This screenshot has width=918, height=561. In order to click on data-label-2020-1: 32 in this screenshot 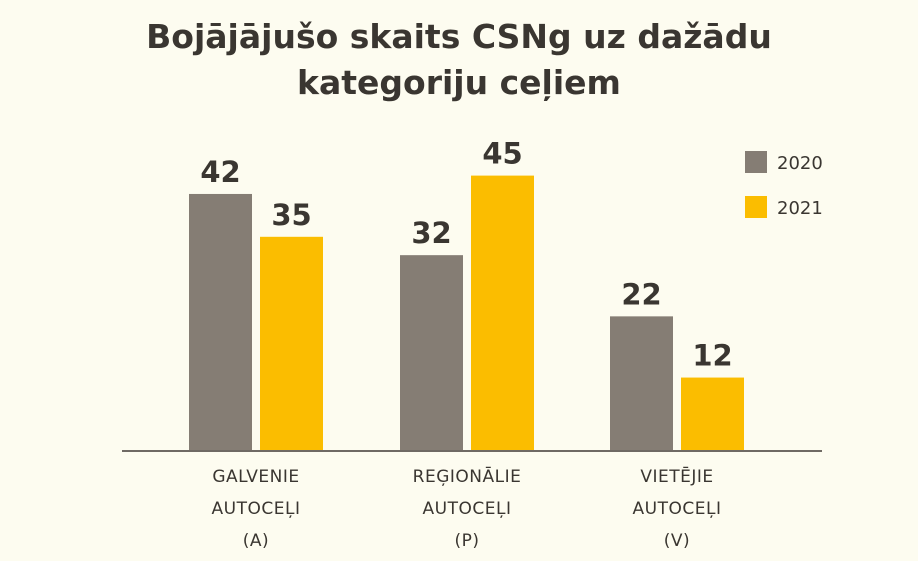, I will do `click(431, 233)`.